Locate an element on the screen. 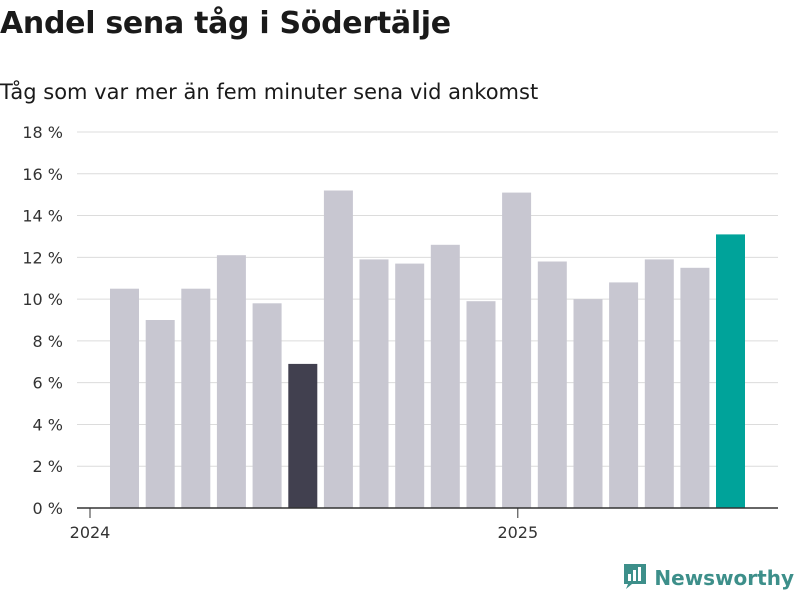  newsworthy-logo: Newsworthy is located at coordinates (708, 578).